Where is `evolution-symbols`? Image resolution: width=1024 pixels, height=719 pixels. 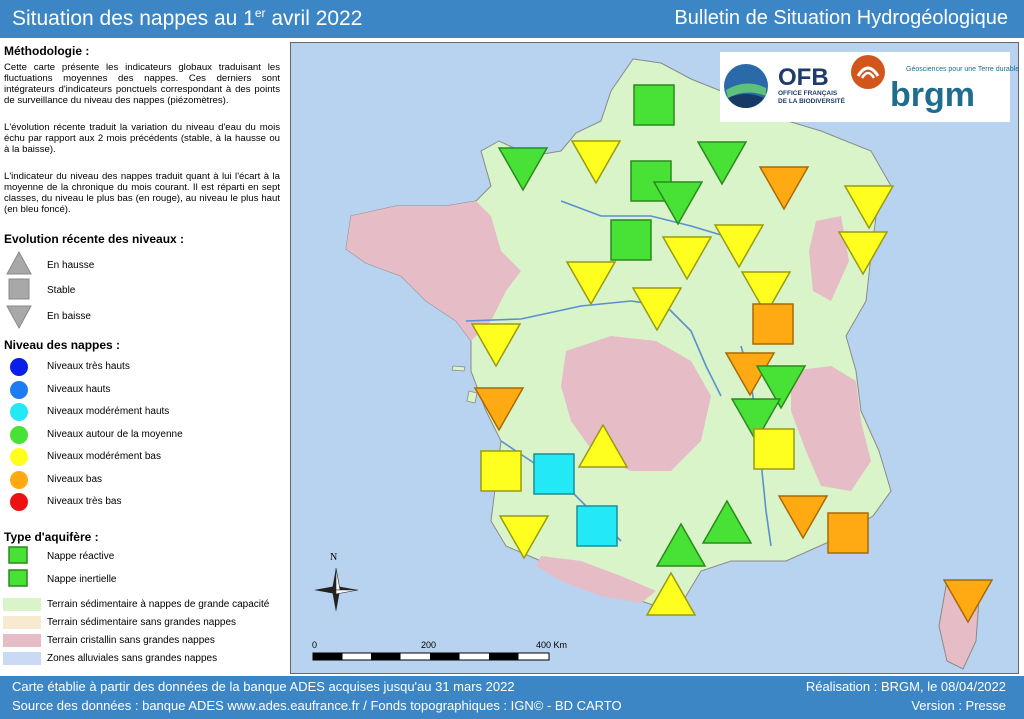 evolution-symbols is located at coordinates (19, 290).